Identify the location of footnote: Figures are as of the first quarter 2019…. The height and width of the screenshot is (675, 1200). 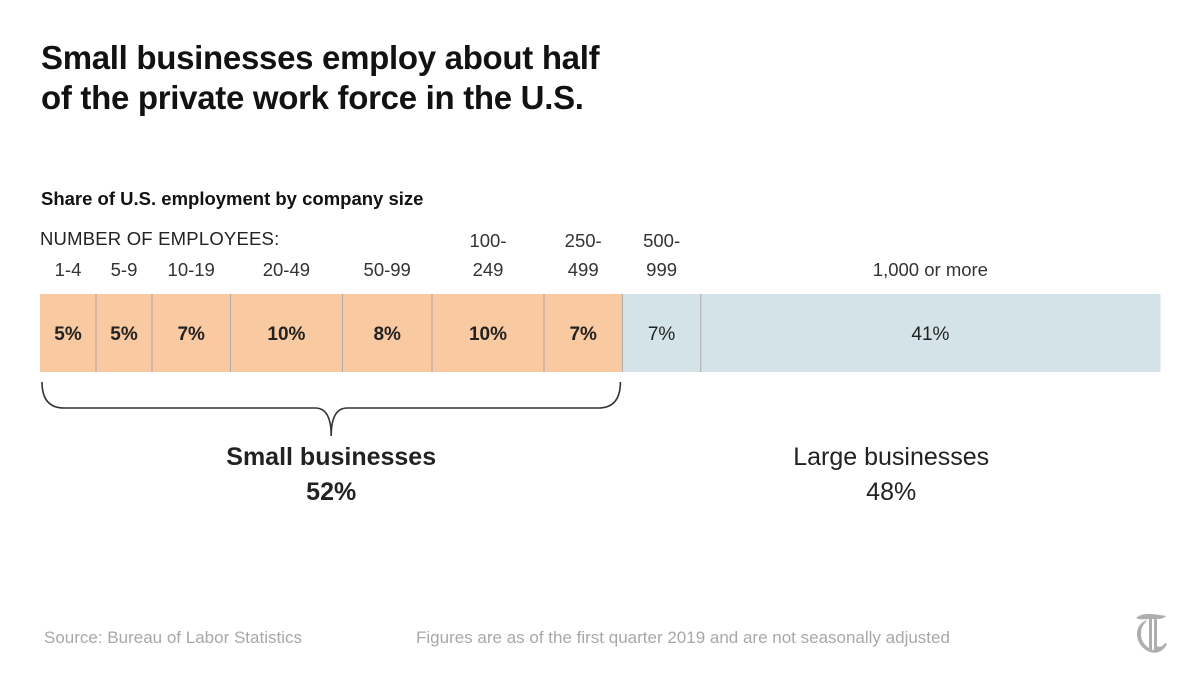
(683, 637).